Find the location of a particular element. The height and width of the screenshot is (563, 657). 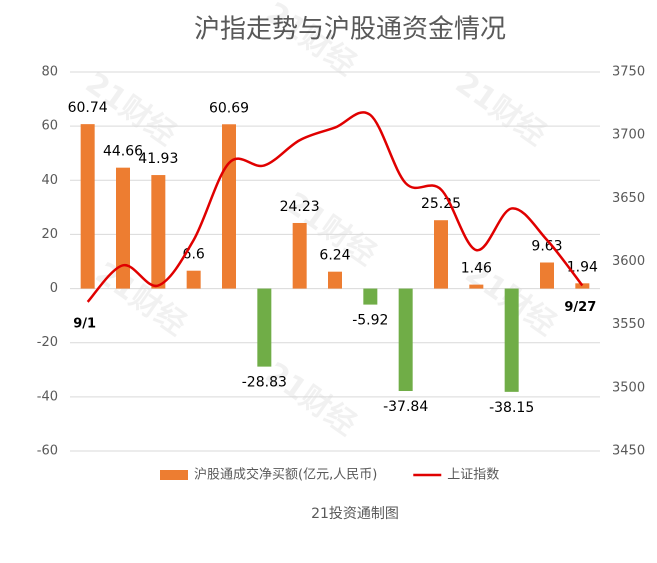

x-tick-label: 9/1 is located at coordinates (84, 323).